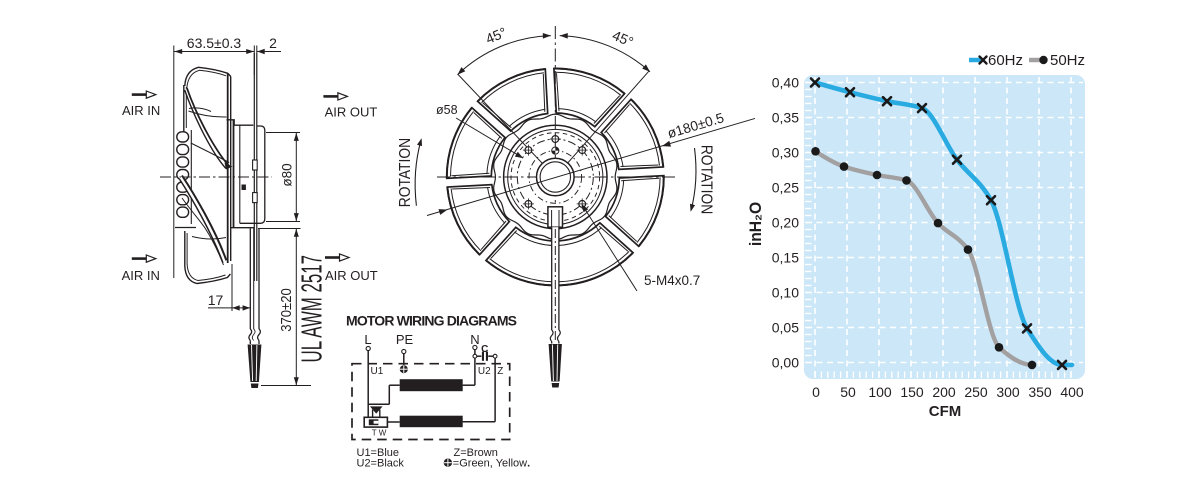 The image size is (1200, 500). Describe the element at coordinates (976, 392) in the screenshot. I see `svg-text: 250` at that location.